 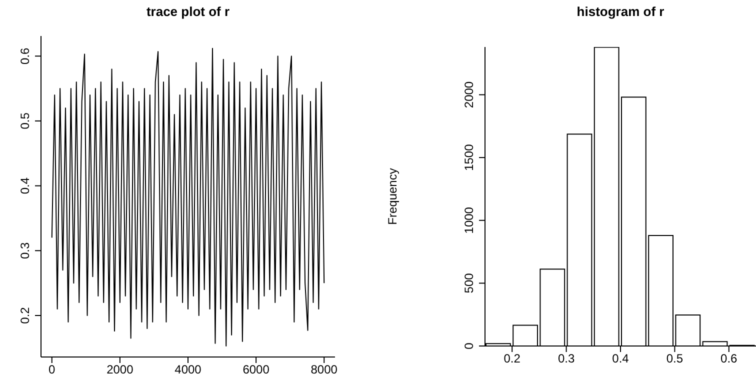 I want to click on chart-title: histogram of r, so click(x=621, y=11).